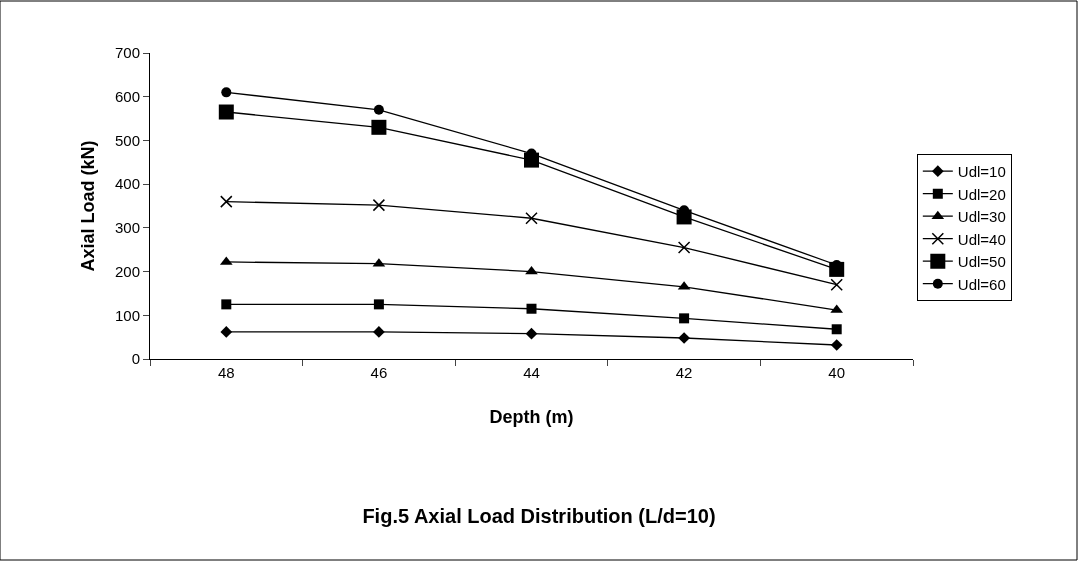 Image resolution: width=1078 pixels, height=561 pixels. What do you see at coordinates (127, 315) in the screenshot?
I see `y-tick-label: 100` at bounding box center [127, 315].